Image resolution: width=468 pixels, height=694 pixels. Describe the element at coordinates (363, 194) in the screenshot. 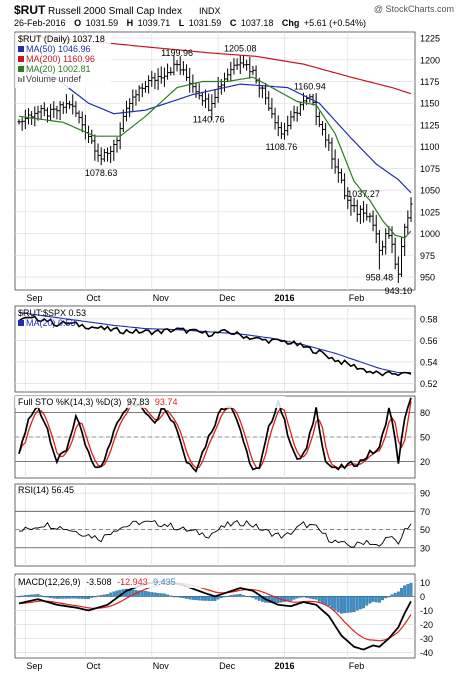

I see `price-annotation: 1037.27` at that location.